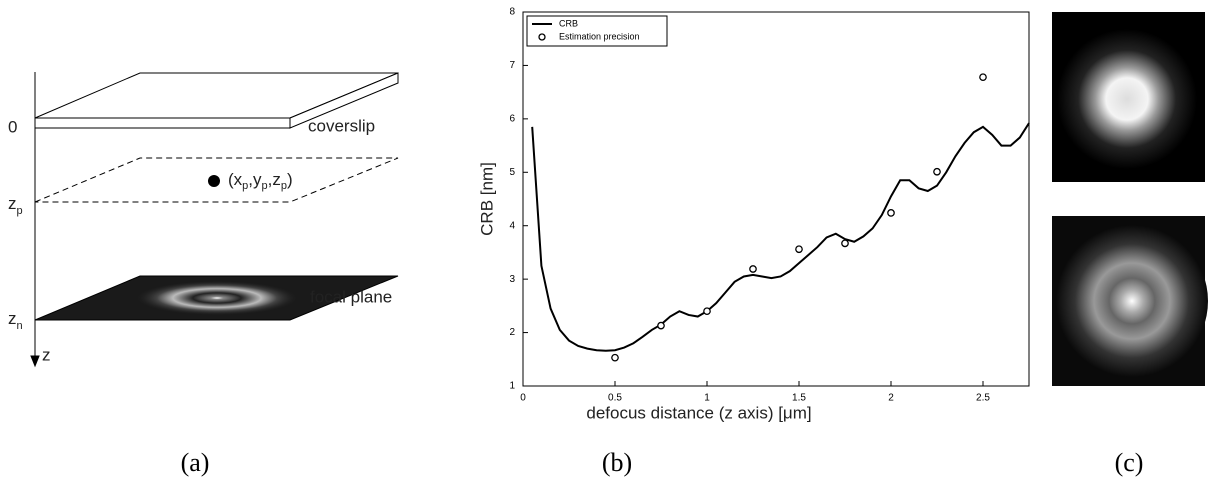 Image resolution: width=1214 pixels, height=492 pixels. What do you see at coordinates (599, 36) in the screenshot?
I see `legend-label: Estimation precision` at bounding box center [599, 36].